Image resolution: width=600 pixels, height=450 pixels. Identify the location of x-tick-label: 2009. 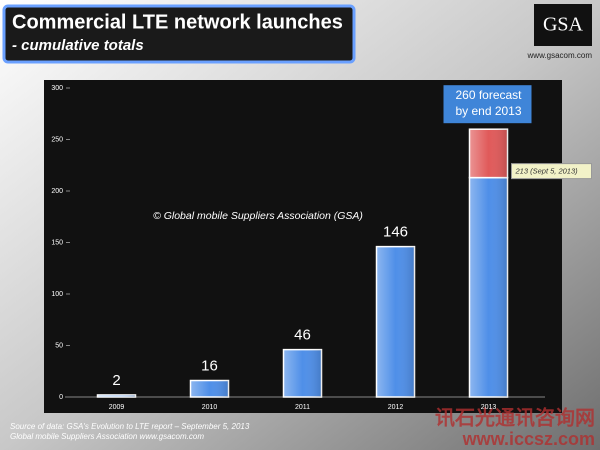
(117, 407).